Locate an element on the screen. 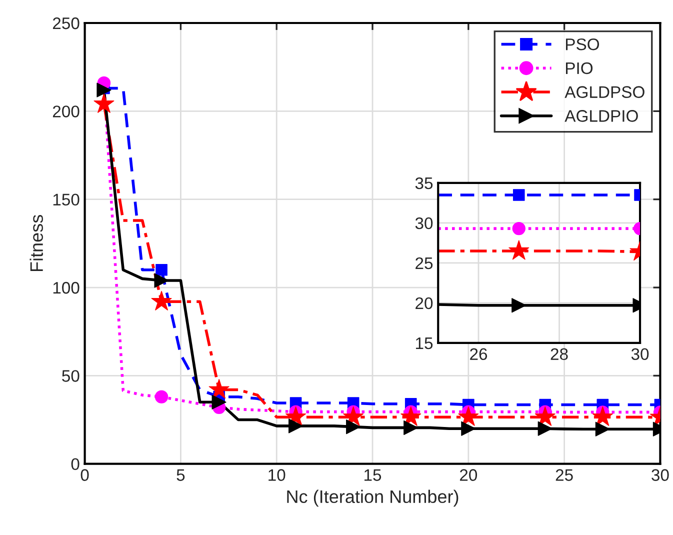 The width and height of the screenshot is (673, 535). x-tick-label: 28 is located at coordinates (559, 354).